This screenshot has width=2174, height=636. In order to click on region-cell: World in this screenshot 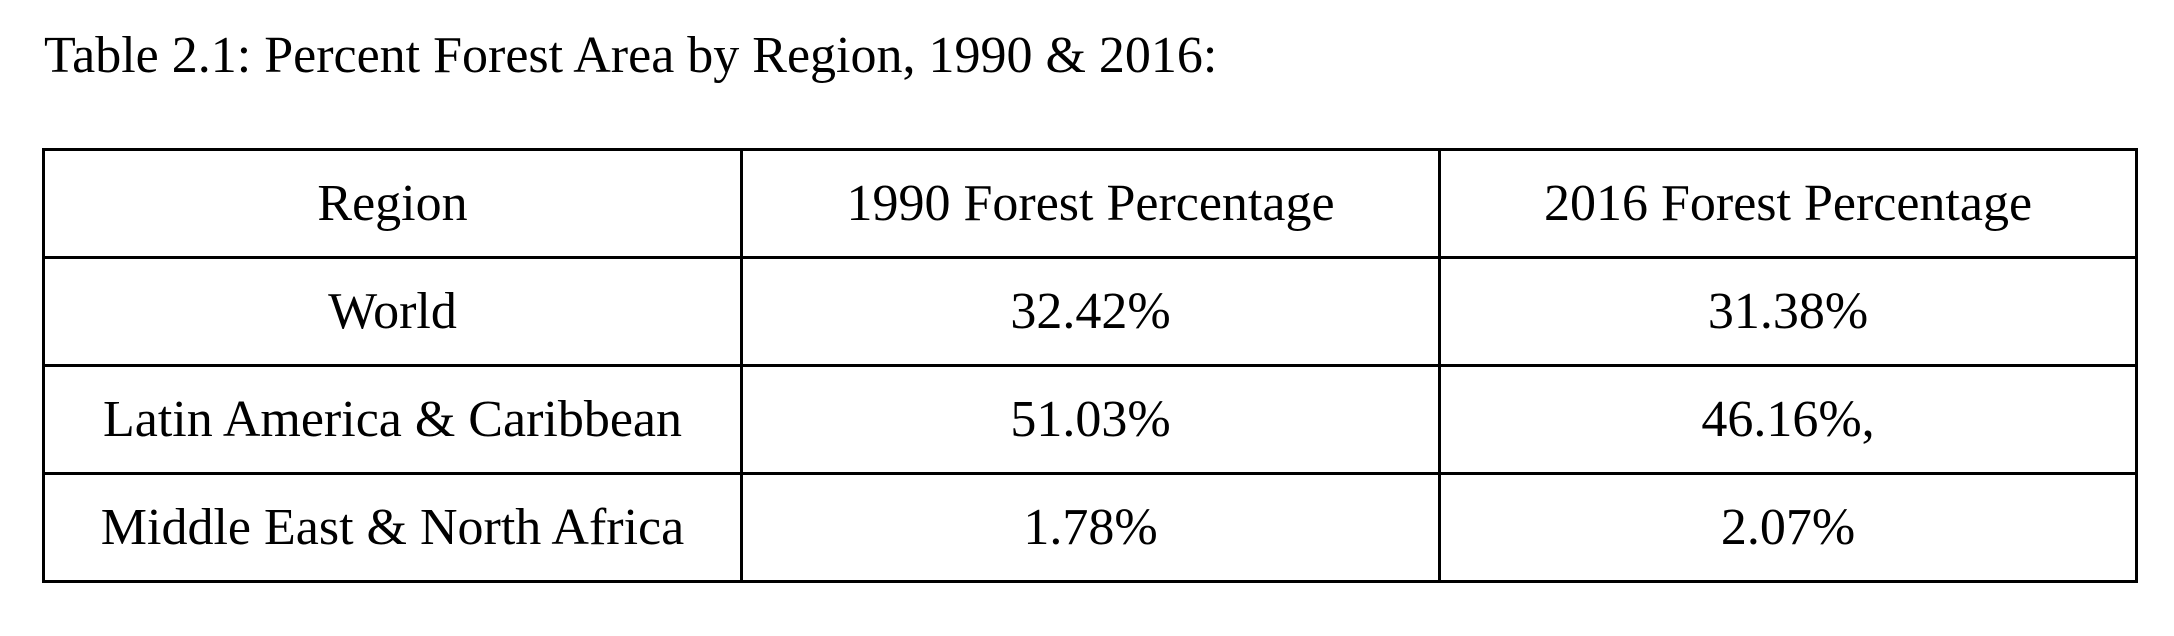, I will do `click(392, 311)`.